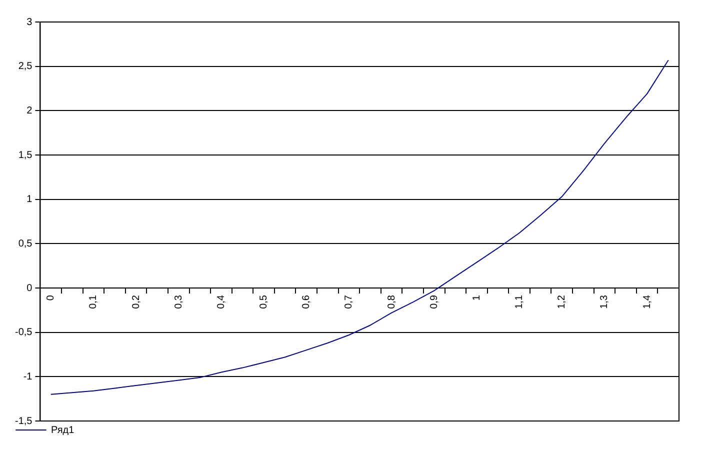 Image resolution: width=727 pixels, height=453 pixels. What do you see at coordinates (604, 301) in the screenshot?
I see `x-tick-label: 1,3` at bounding box center [604, 301].